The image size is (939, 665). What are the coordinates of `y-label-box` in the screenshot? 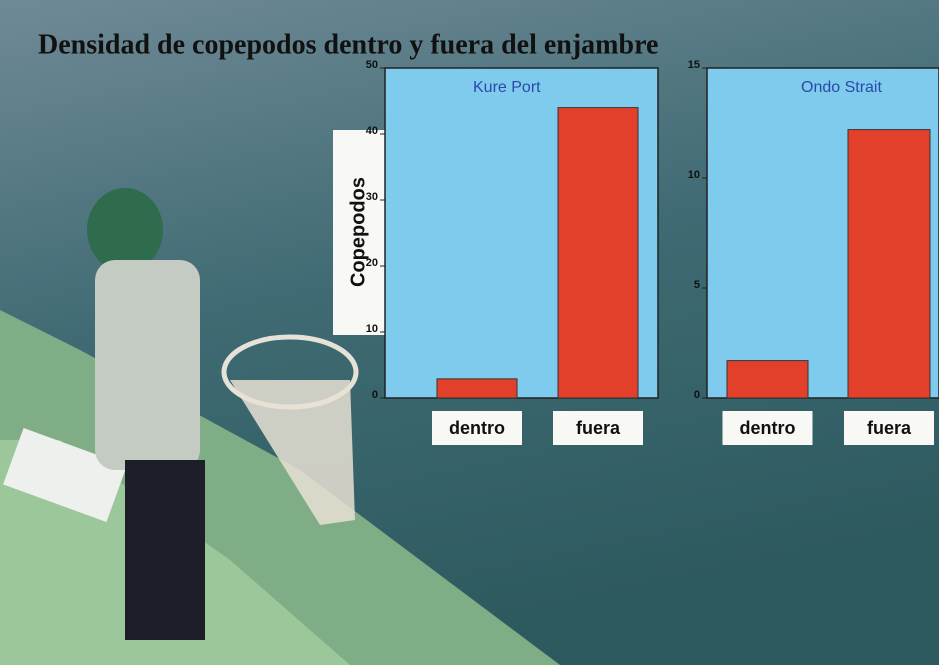 It's located at (359, 232).